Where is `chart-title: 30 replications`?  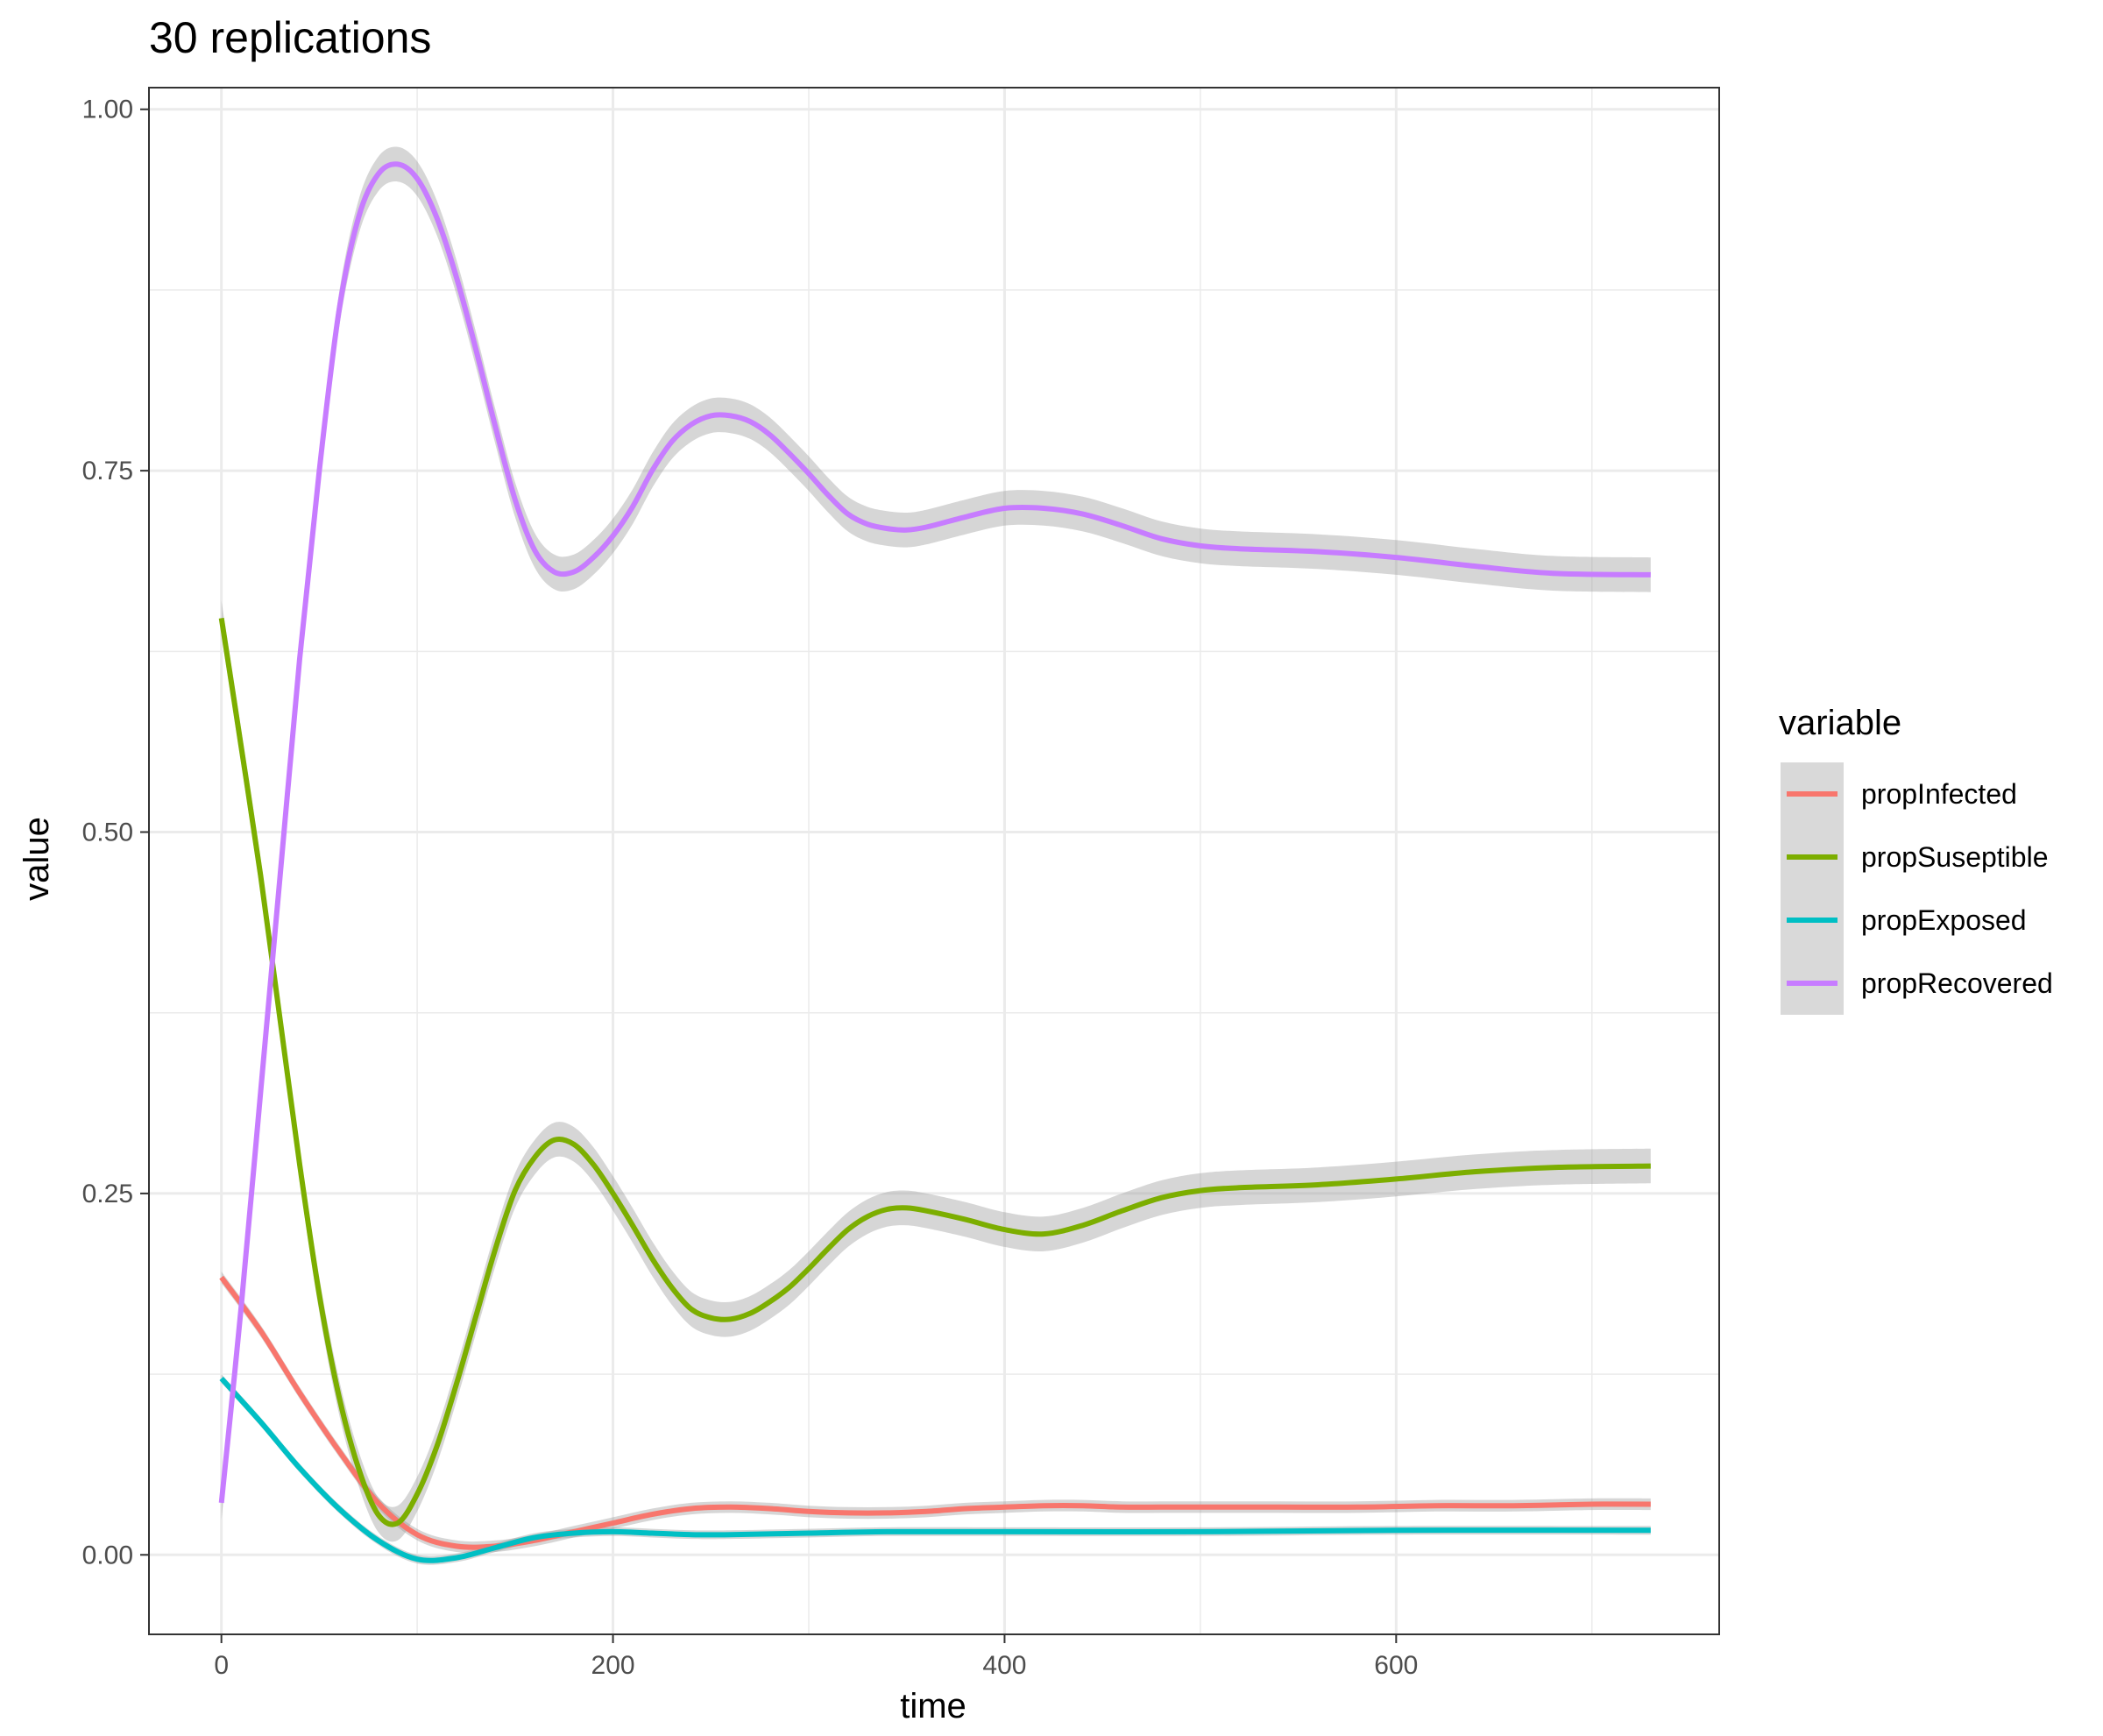
chart-title: 30 replications is located at coordinates (290, 37).